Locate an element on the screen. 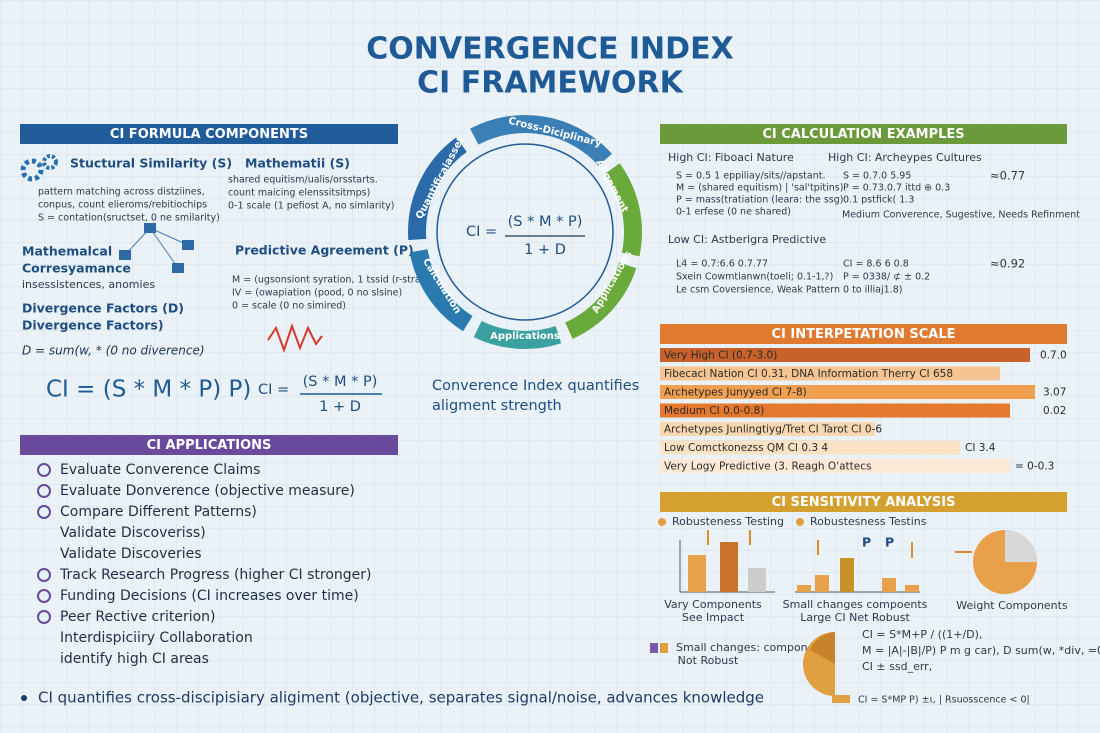 The height and width of the screenshot is (733, 1100). text: Validate Discoveries is located at coordinates (131, 554).